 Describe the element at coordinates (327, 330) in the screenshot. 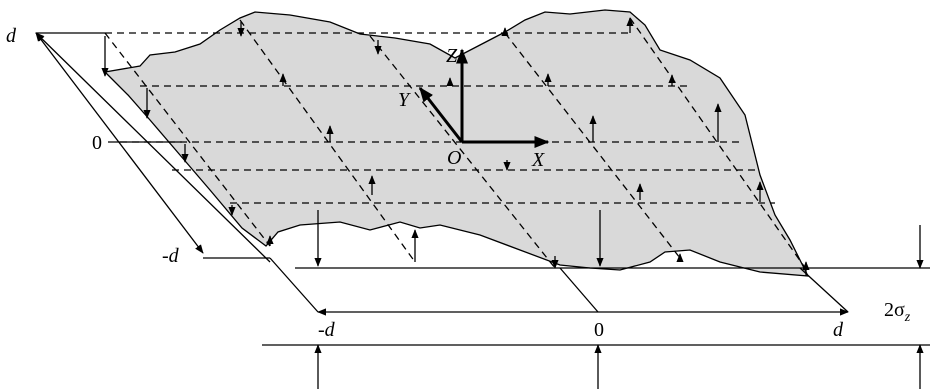

I see `label-neg-d-bottom: -d` at that location.